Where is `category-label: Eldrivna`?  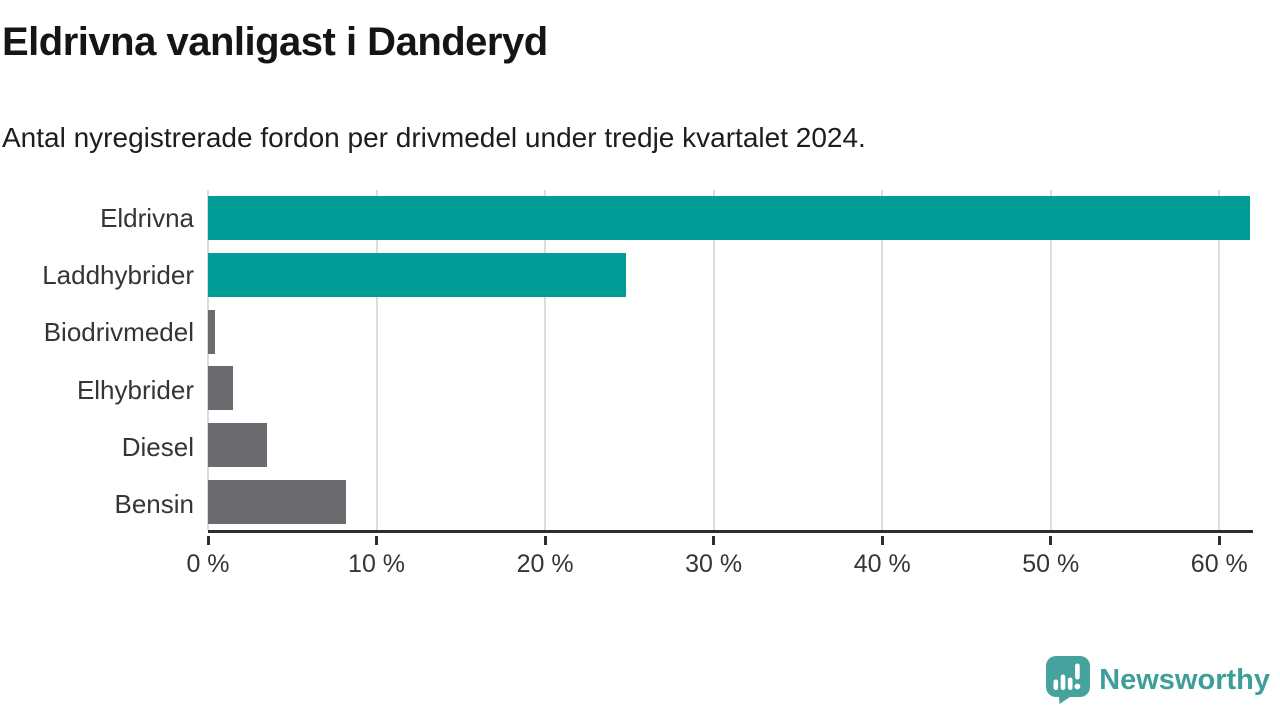
category-label: Eldrivna is located at coordinates (147, 218).